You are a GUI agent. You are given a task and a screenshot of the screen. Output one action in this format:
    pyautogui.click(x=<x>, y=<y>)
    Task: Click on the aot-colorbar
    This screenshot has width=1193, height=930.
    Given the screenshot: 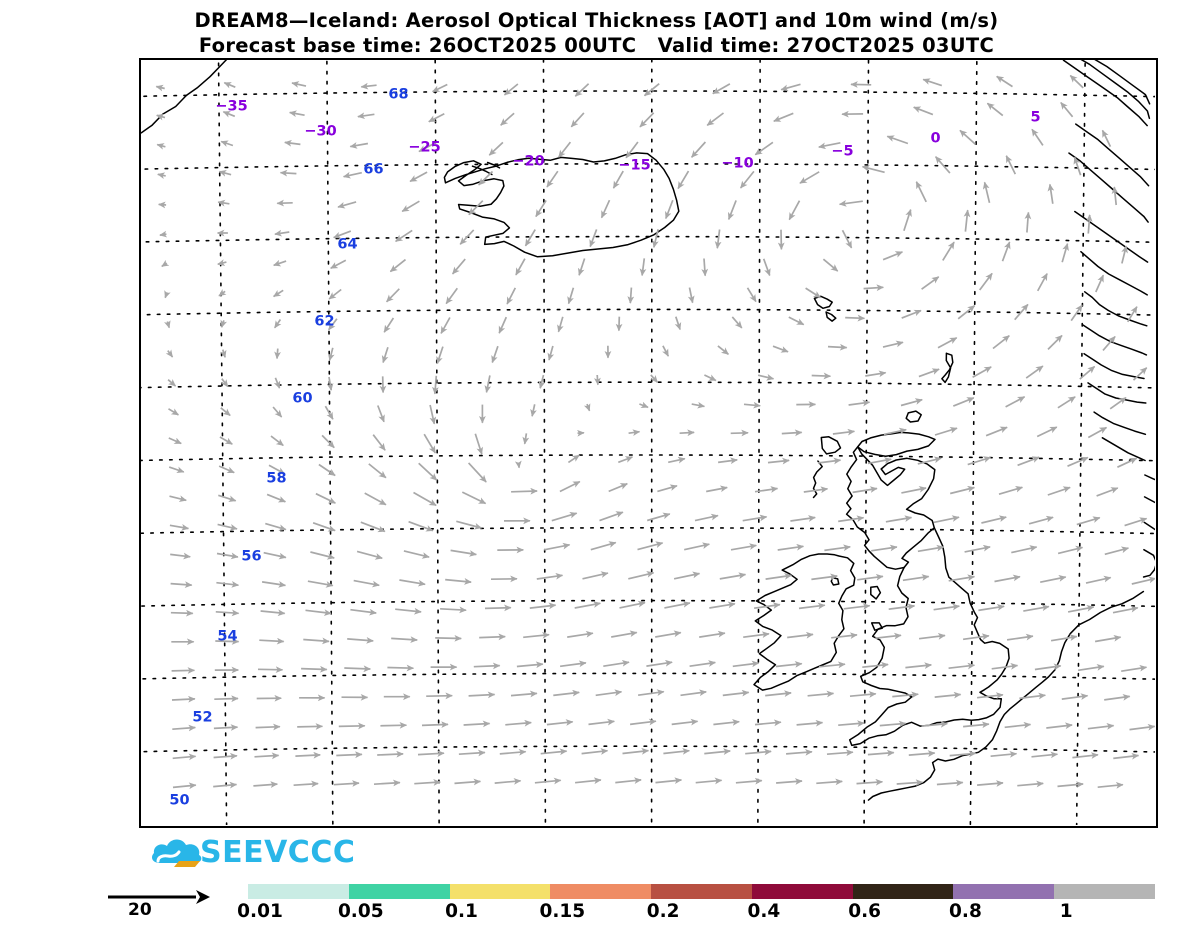 What is the action you would take?
    pyautogui.click(x=701, y=891)
    